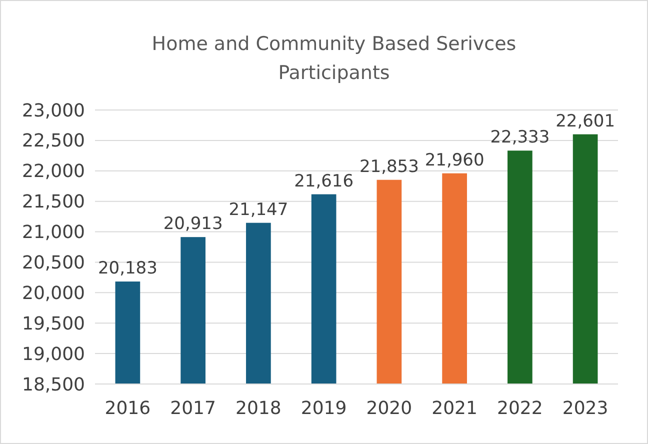 The width and height of the screenshot is (648, 444). Describe the element at coordinates (334, 58) in the screenshot. I see `chart-title: Home and Community Based Serivces Participants` at that location.